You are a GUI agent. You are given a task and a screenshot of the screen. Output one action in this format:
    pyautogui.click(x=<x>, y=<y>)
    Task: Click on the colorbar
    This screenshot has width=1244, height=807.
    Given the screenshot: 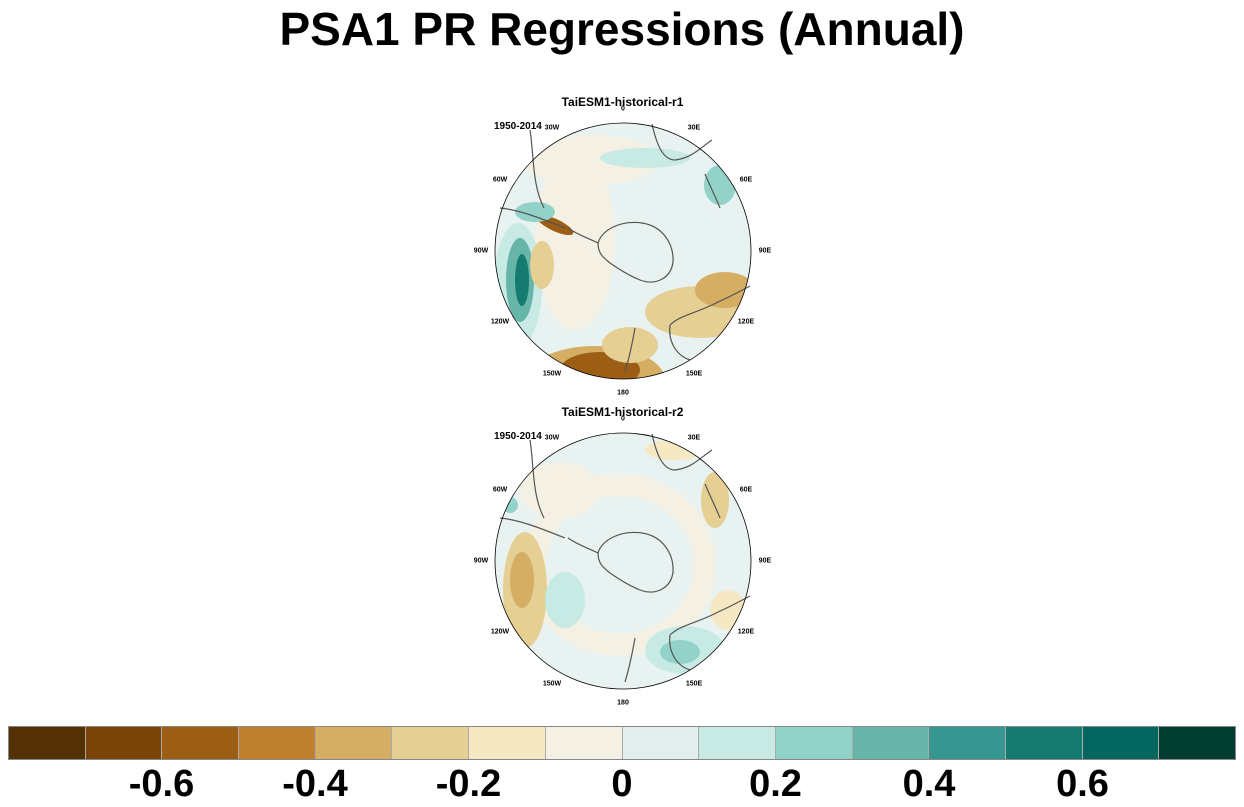 What is the action you would take?
    pyautogui.click(x=622, y=743)
    